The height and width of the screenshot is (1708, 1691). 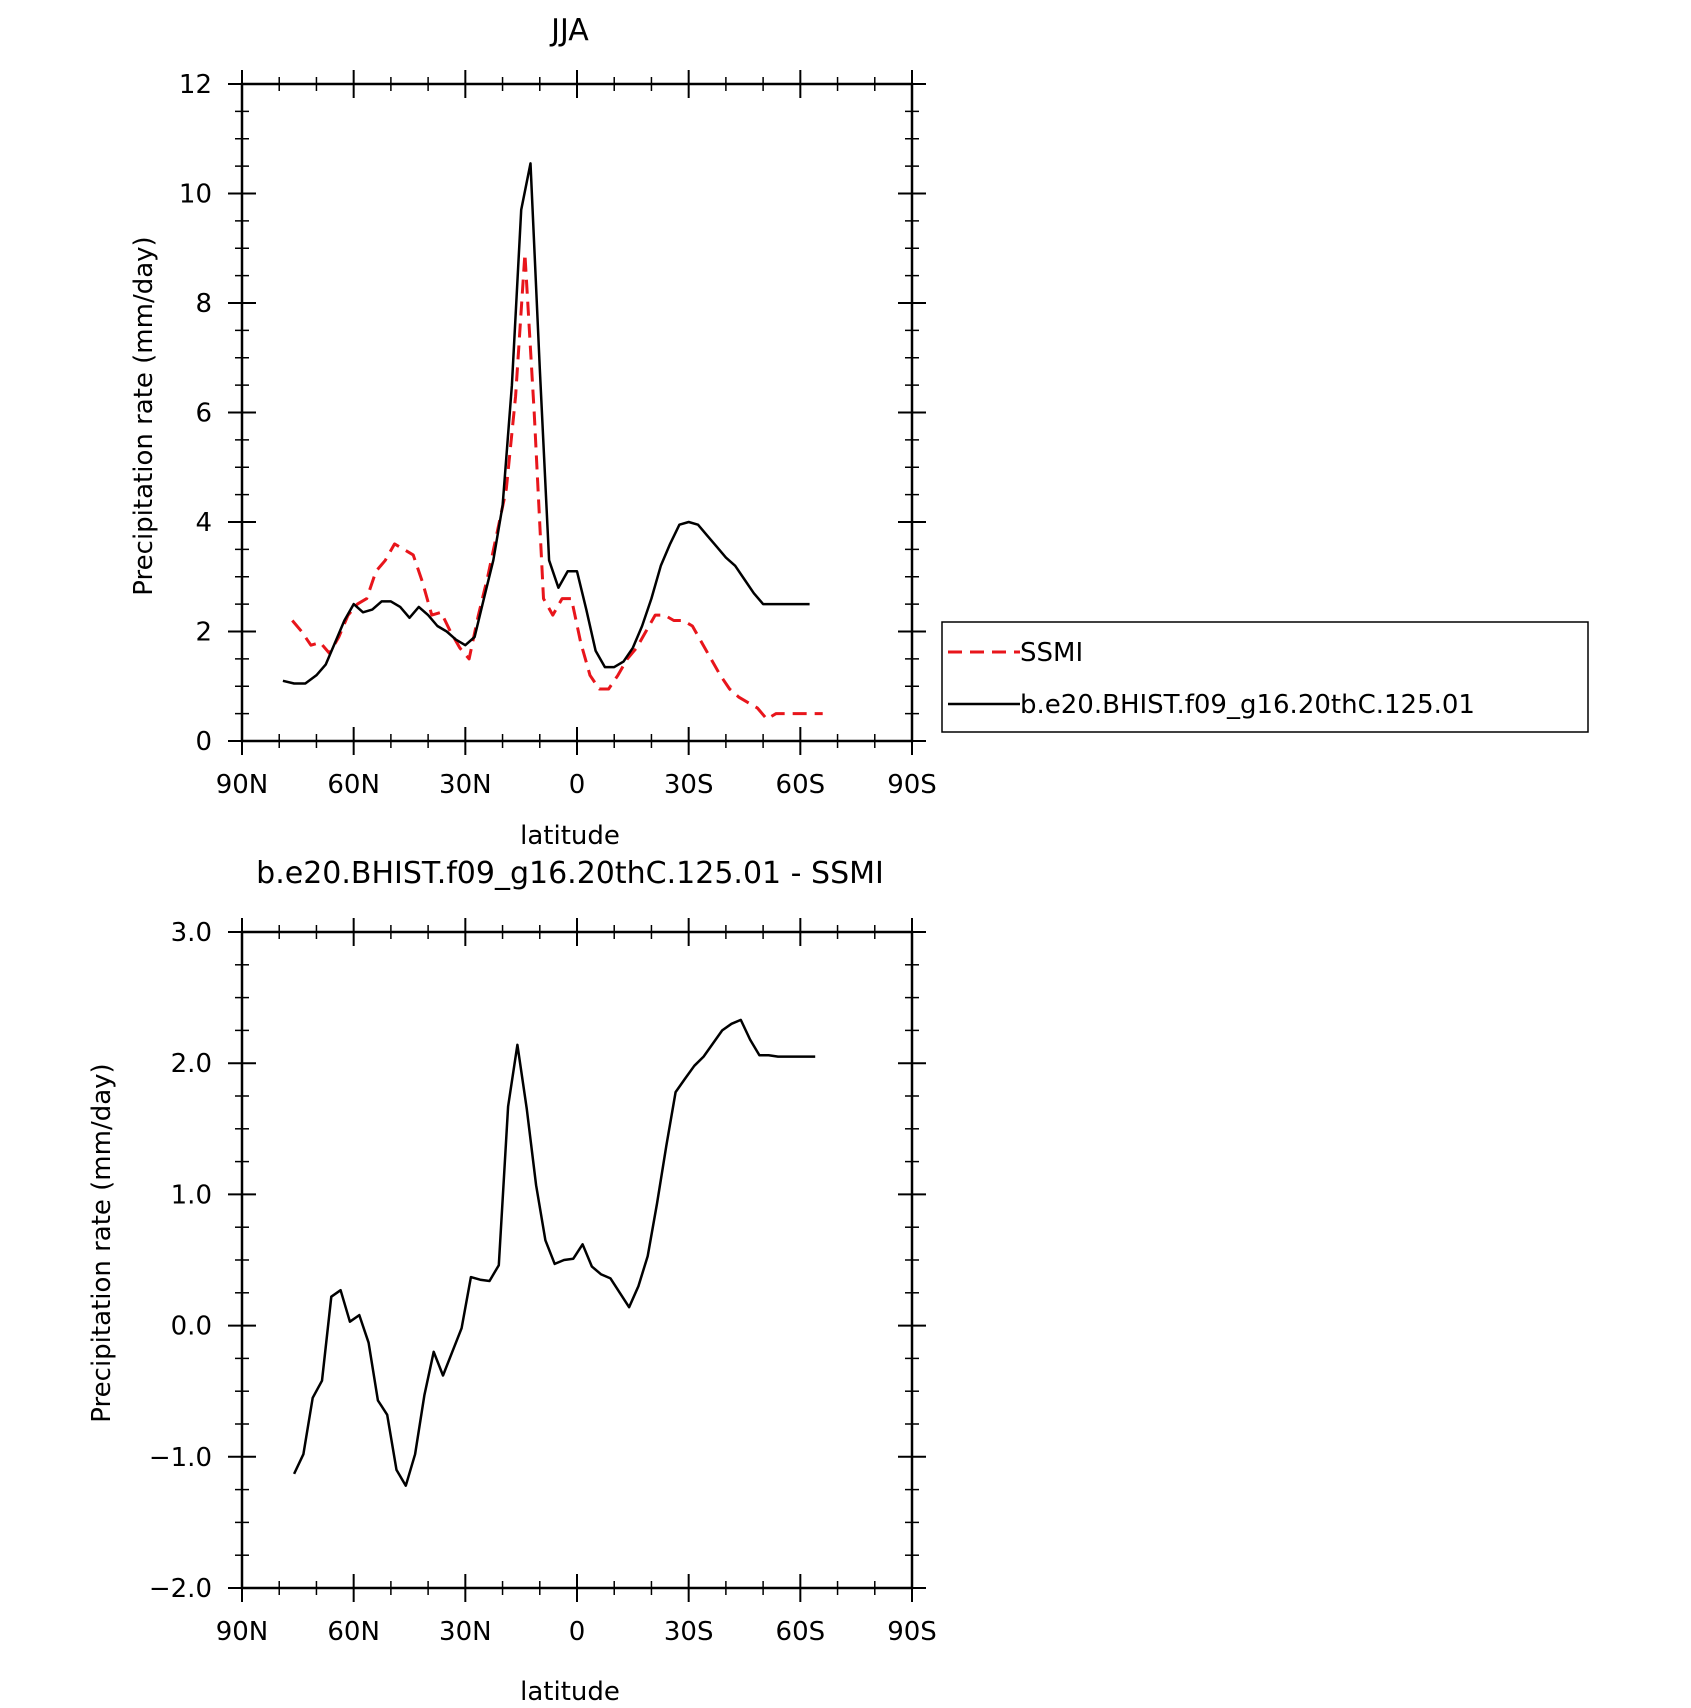 I want to click on bottom-panel-title: b.e20.BHIST.f09_g16.20thC.125.01 - SSMI, so click(x=570, y=873).